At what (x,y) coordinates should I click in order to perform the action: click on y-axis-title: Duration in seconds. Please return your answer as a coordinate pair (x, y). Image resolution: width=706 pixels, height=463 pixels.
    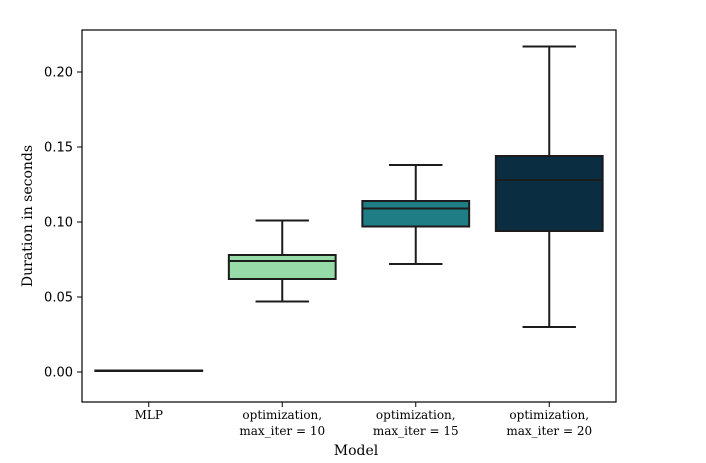
    Looking at the image, I should click on (28, 216).